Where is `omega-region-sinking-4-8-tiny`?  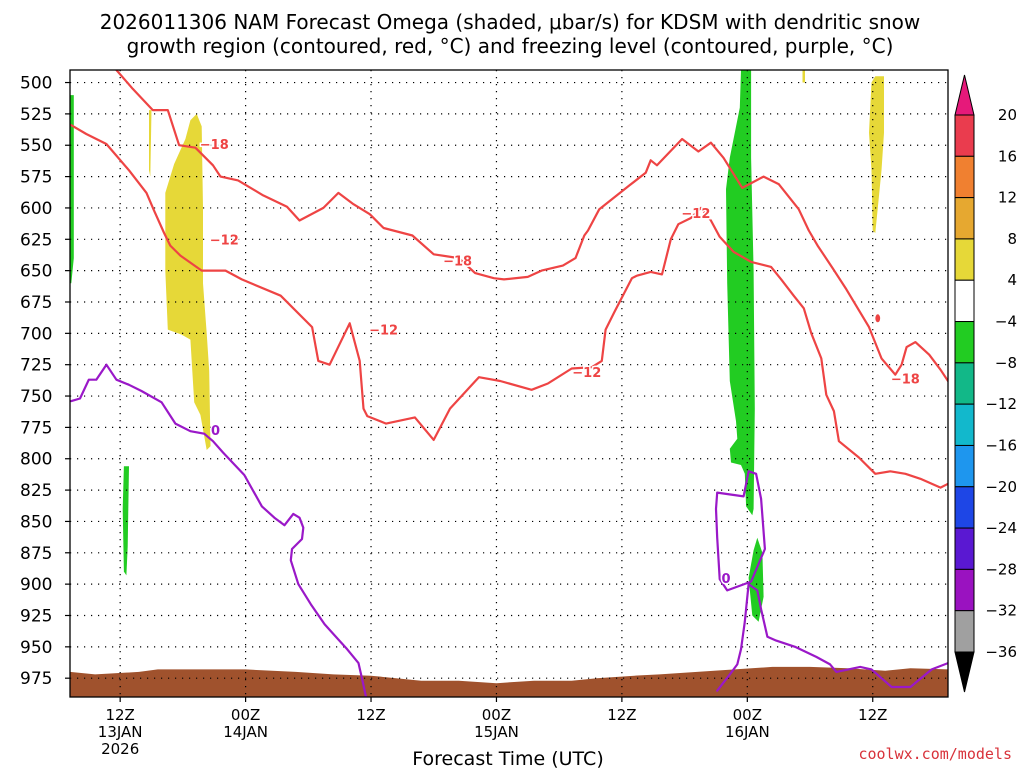
omega-region-sinking-4-8-tiny is located at coordinates (803, 76).